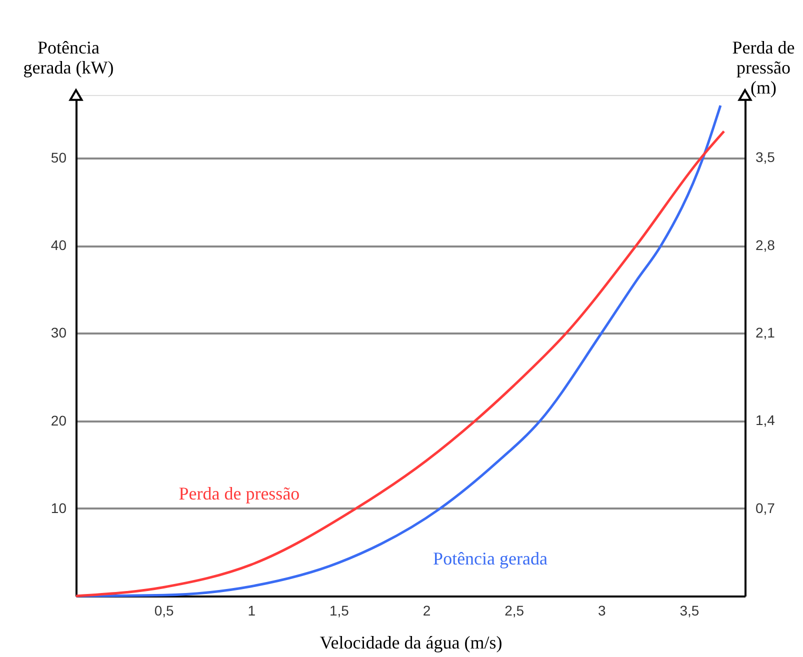  I want to click on x-tick-label: 2,5, so click(514, 610).